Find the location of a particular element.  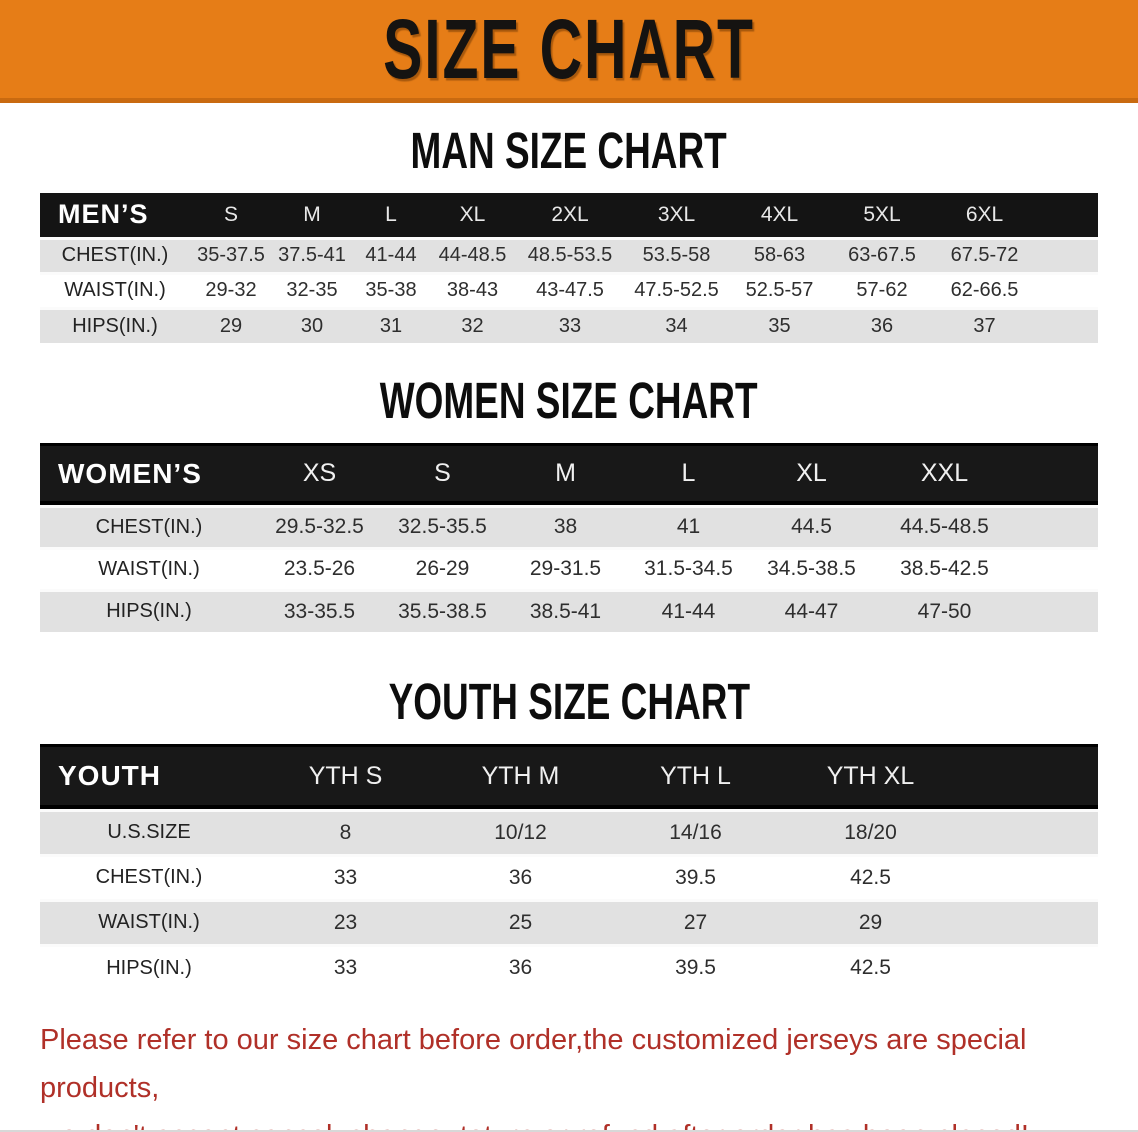

cell: 8 is located at coordinates (345, 831).